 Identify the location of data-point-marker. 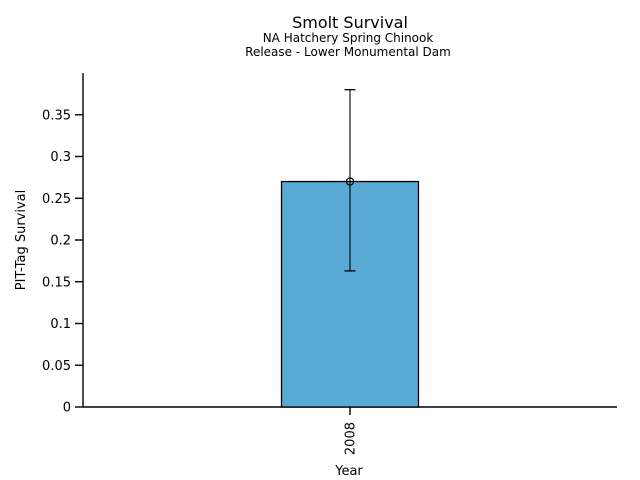
(350, 181).